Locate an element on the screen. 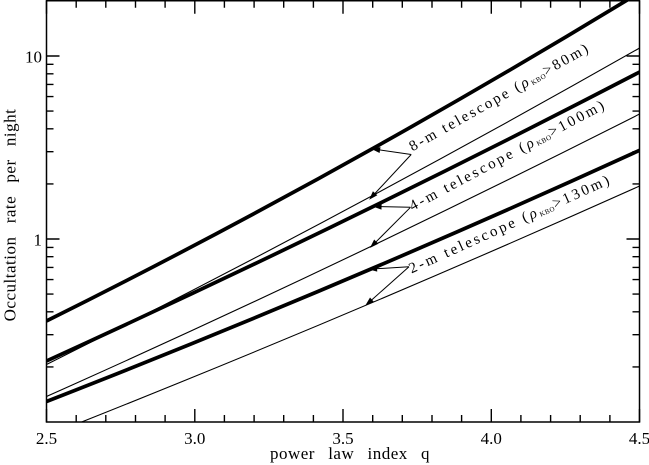  svg-text: 1 is located at coordinates (38, 240).